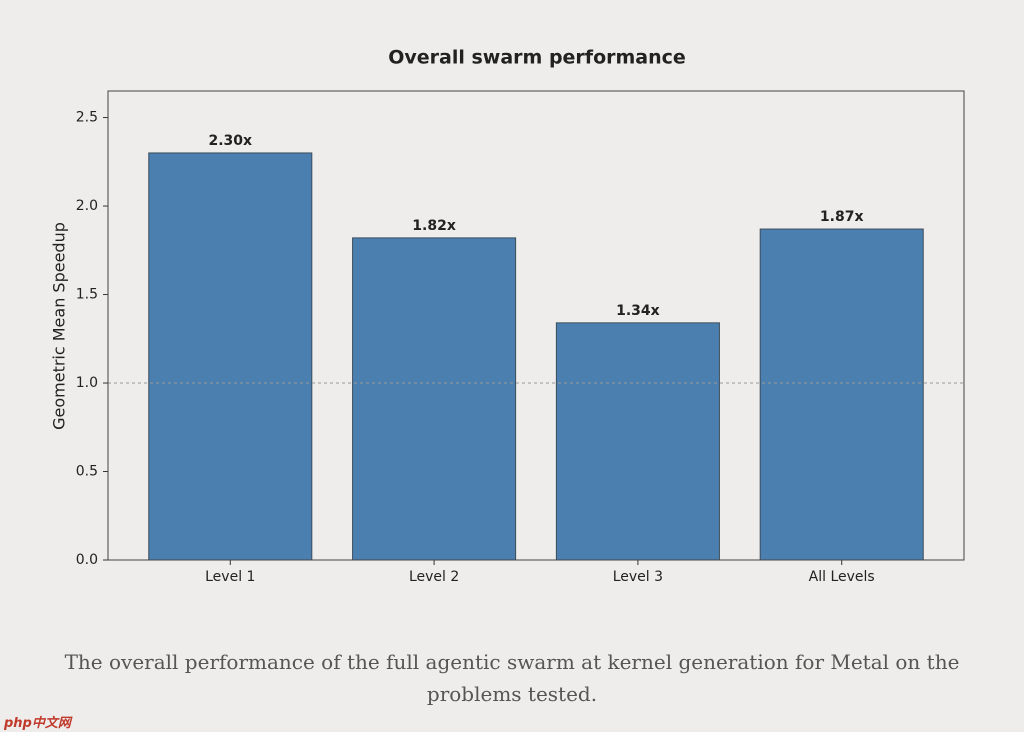  What do you see at coordinates (37, 723) in the screenshot?
I see `watermark: php中文网` at bounding box center [37, 723].